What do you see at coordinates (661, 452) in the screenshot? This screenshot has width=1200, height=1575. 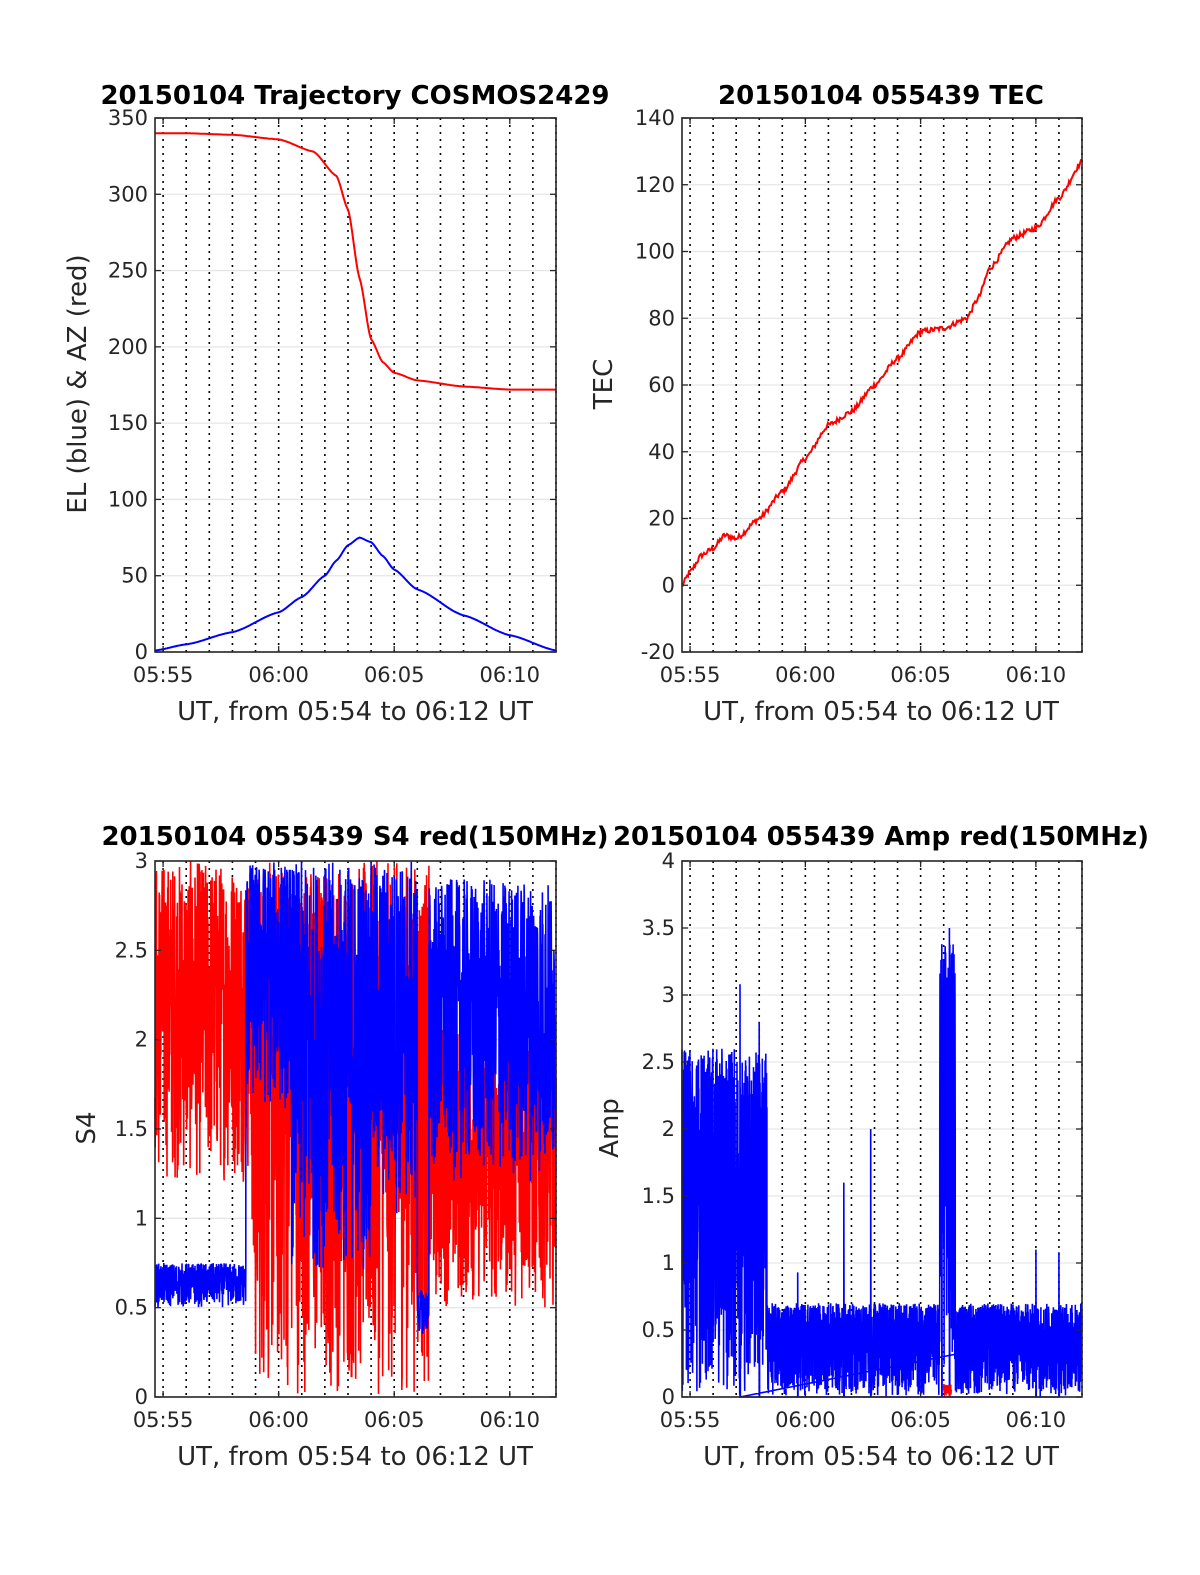 I see `y-tick-label: 40` at bounding box center [661, 452].